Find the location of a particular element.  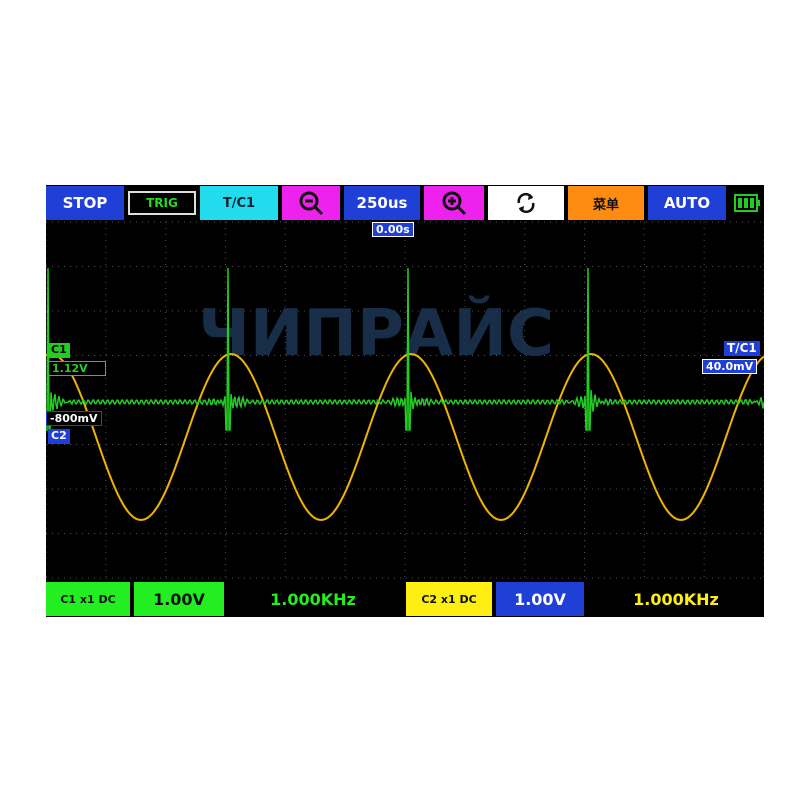

c2-scale: 1.00V is located at coordinates (540, 599).